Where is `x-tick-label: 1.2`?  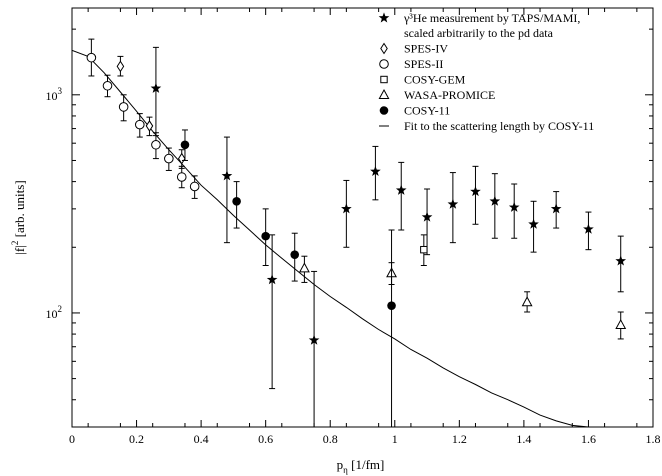
x-tick-label: 1.2 is located at coordinates (459, 439).